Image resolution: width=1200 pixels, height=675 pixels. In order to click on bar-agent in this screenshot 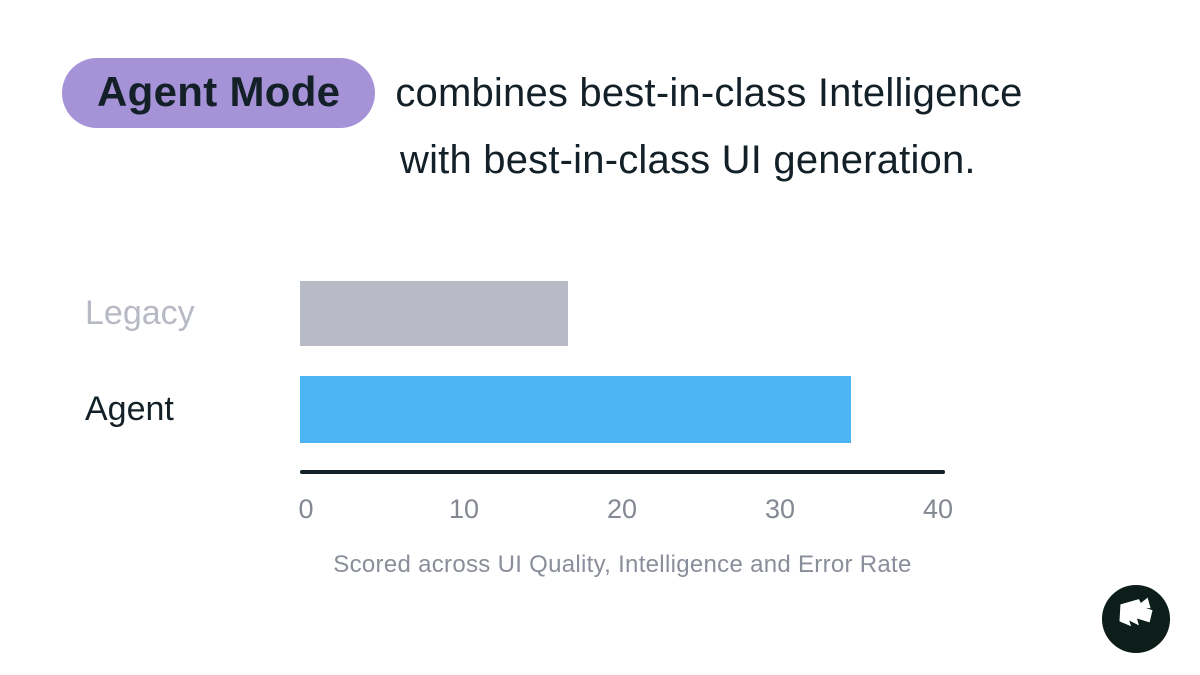, I will do `click(575, 409)`.